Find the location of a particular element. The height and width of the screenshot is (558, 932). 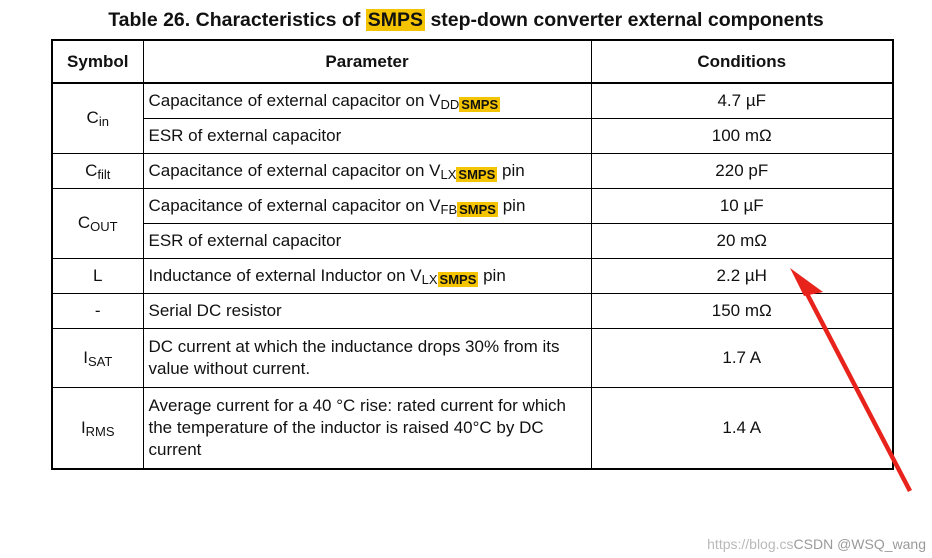

symbol-cell: ISAT is located at coordinates (97, 357).